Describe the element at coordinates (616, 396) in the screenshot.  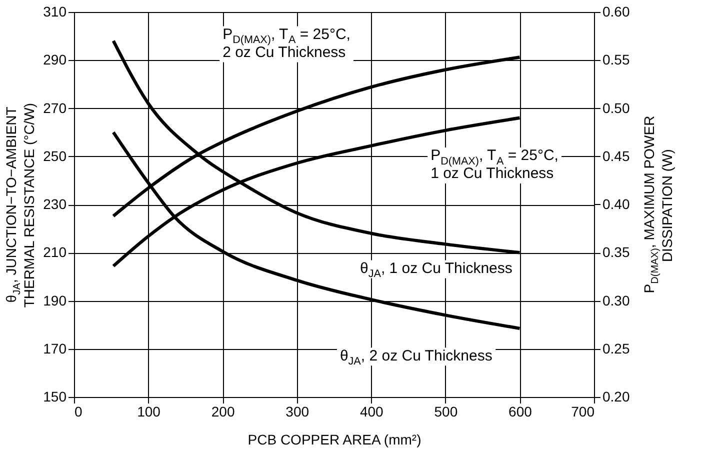
I see `y2-tick-label: 0.20` at that location.